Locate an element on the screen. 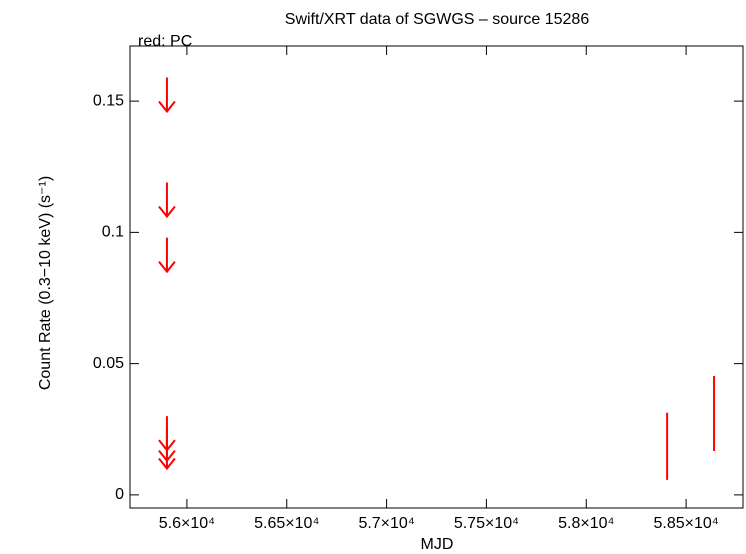  y-tick-label: 0.1 is located at coordinates (113, 232).